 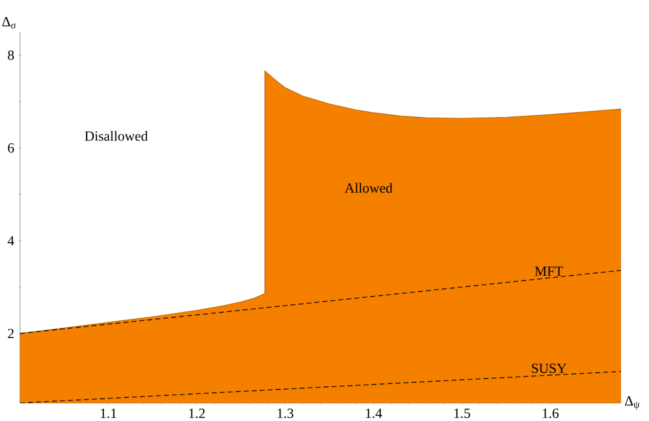 I want to click on x-axis-title: Δ$_{ψ}$, so click(x=632, y=403).